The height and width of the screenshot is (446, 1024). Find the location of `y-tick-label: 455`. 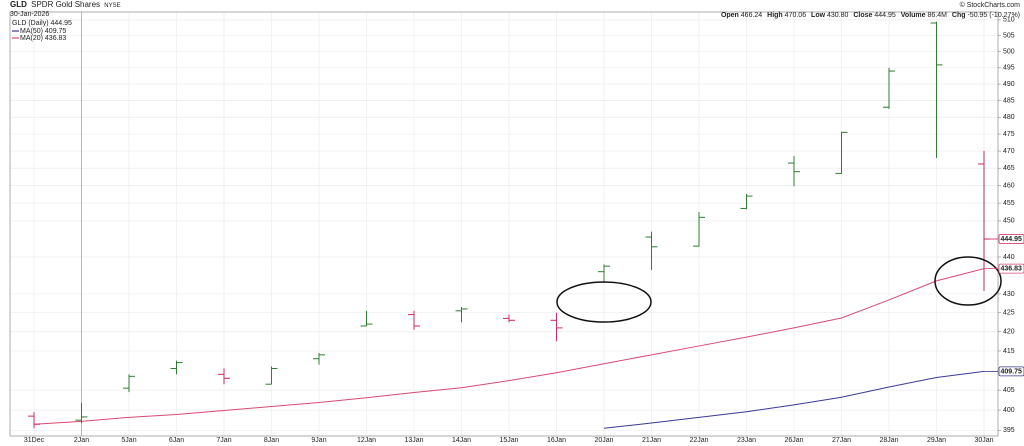

y-tick-label: 455 is located at coordinates (1009, 203).